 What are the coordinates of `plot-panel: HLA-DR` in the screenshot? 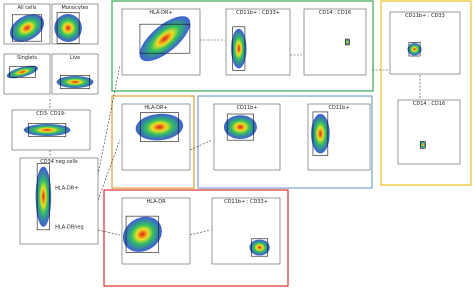 It's located at (156, 231).